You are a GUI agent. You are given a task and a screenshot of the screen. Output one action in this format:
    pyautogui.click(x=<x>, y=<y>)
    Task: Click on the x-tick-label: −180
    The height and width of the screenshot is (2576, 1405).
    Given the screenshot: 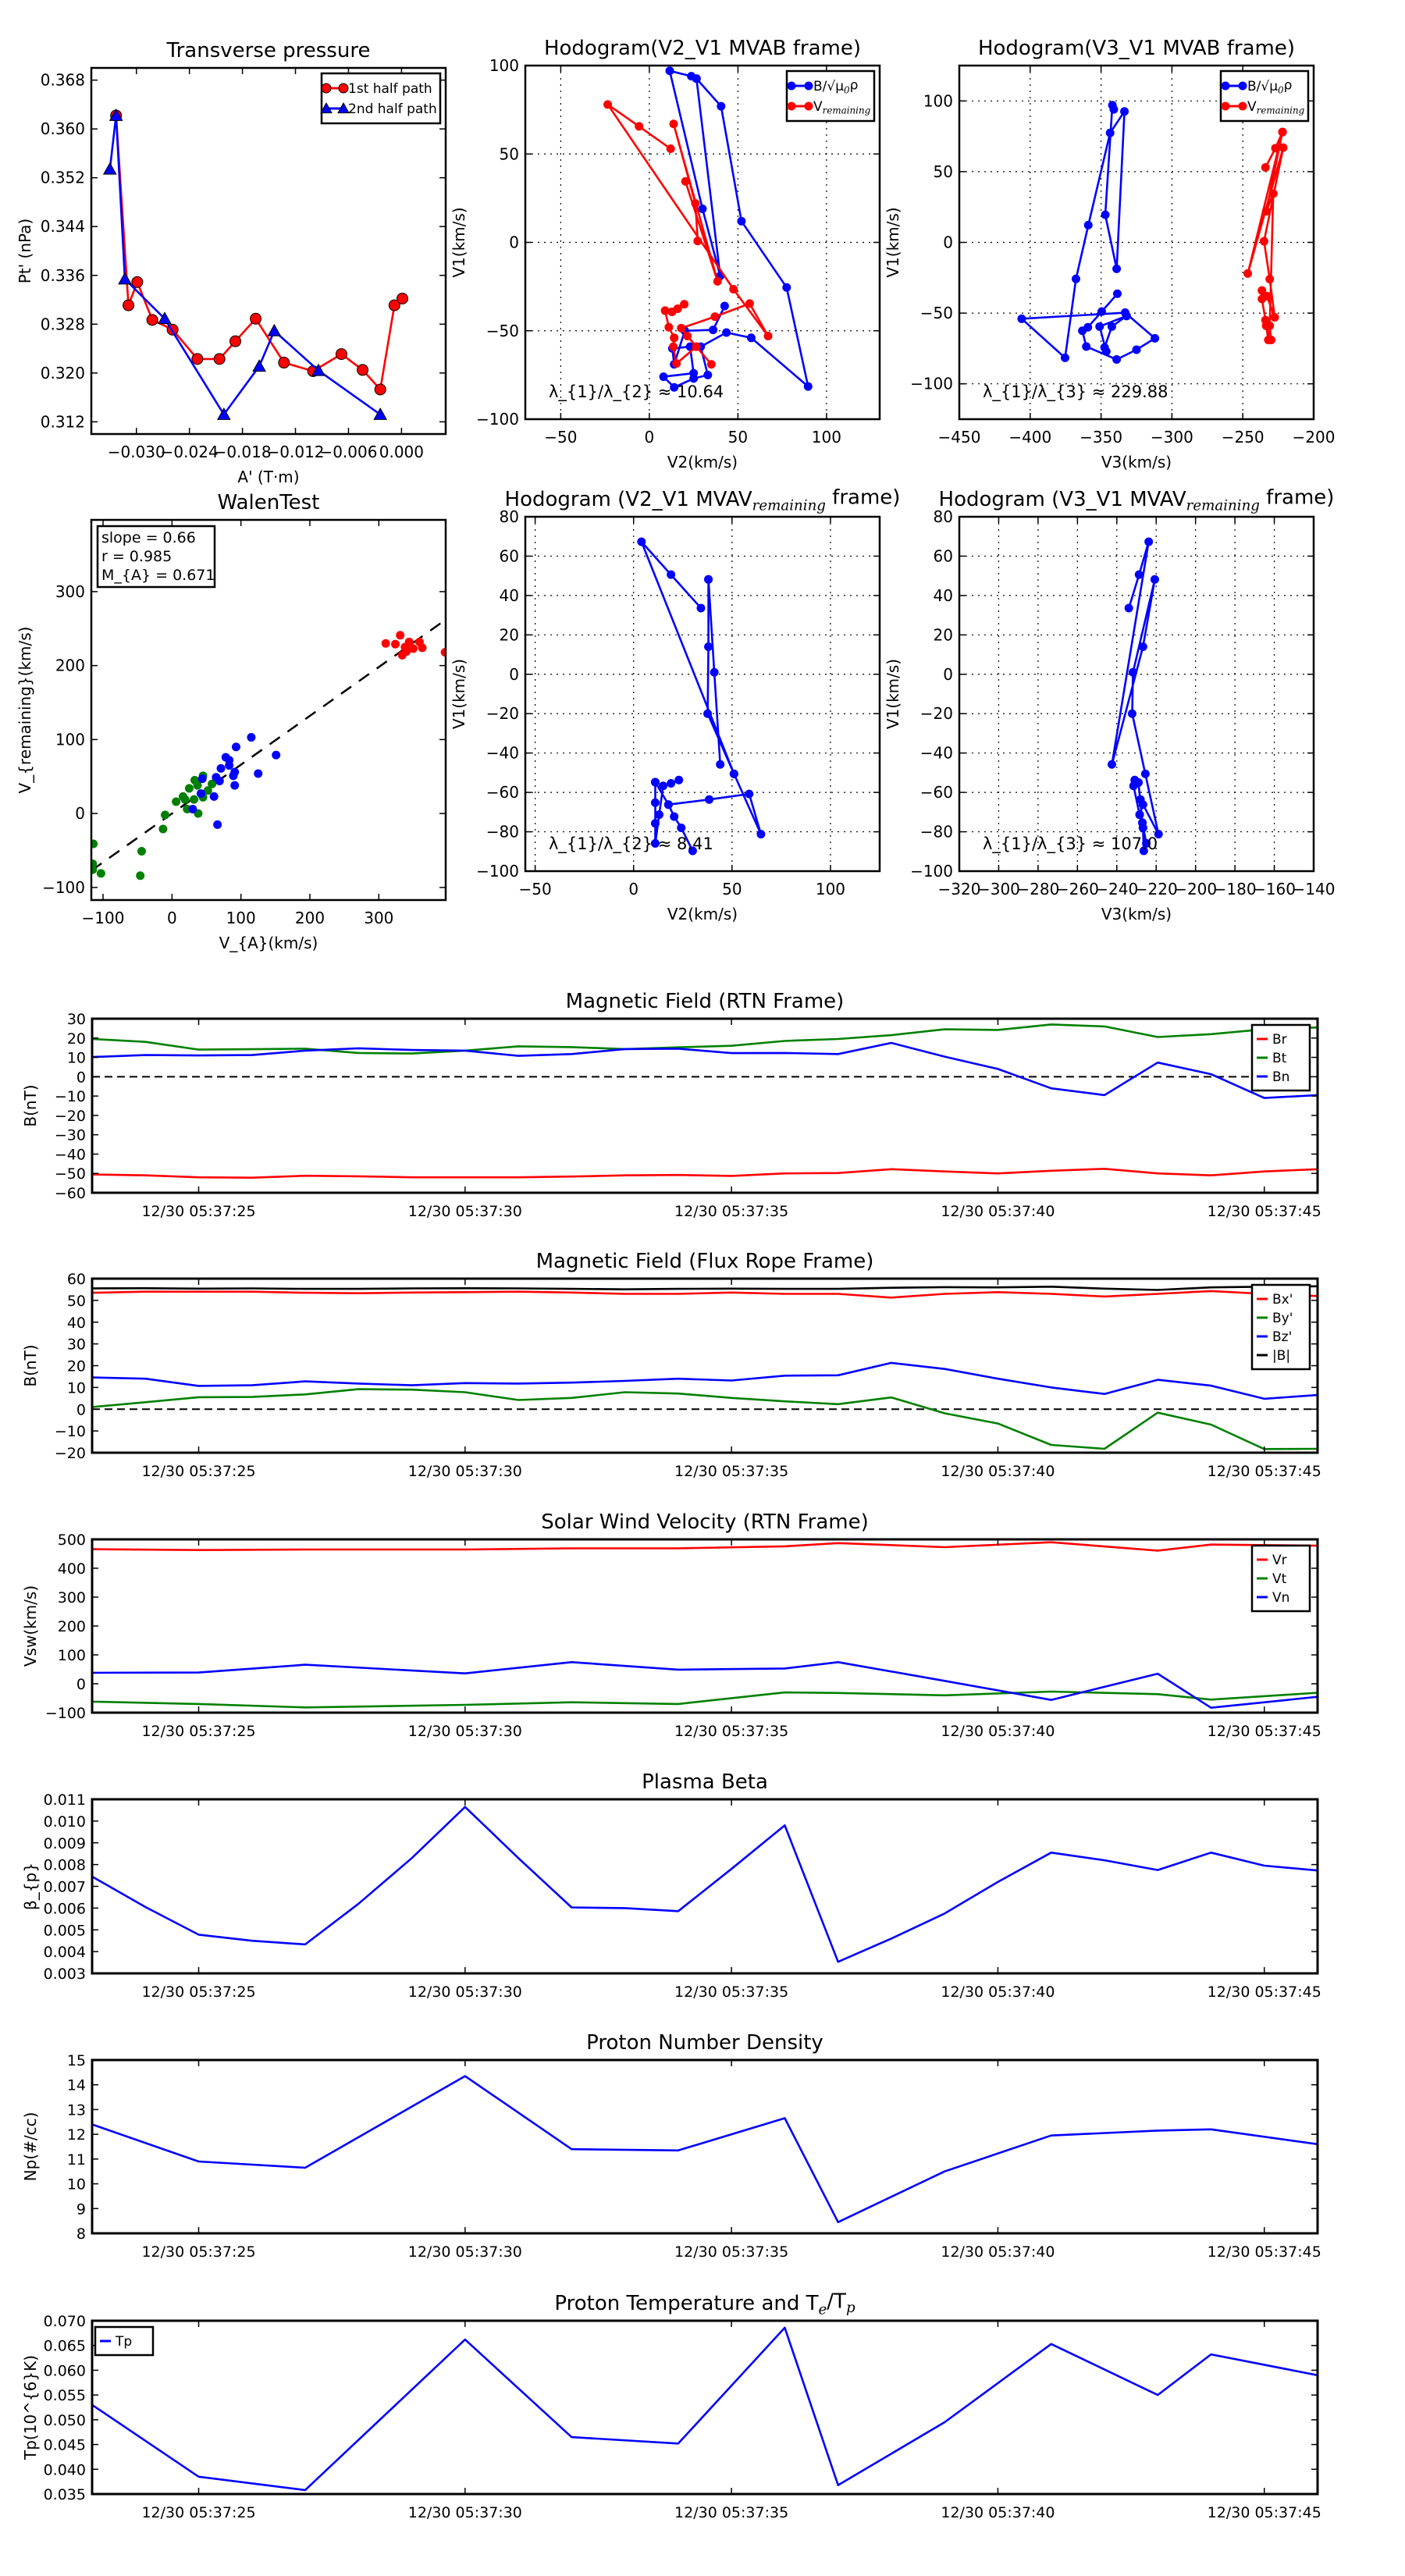 What is the action you would take?
    pyautogui.click(x=1235, y=889)
    